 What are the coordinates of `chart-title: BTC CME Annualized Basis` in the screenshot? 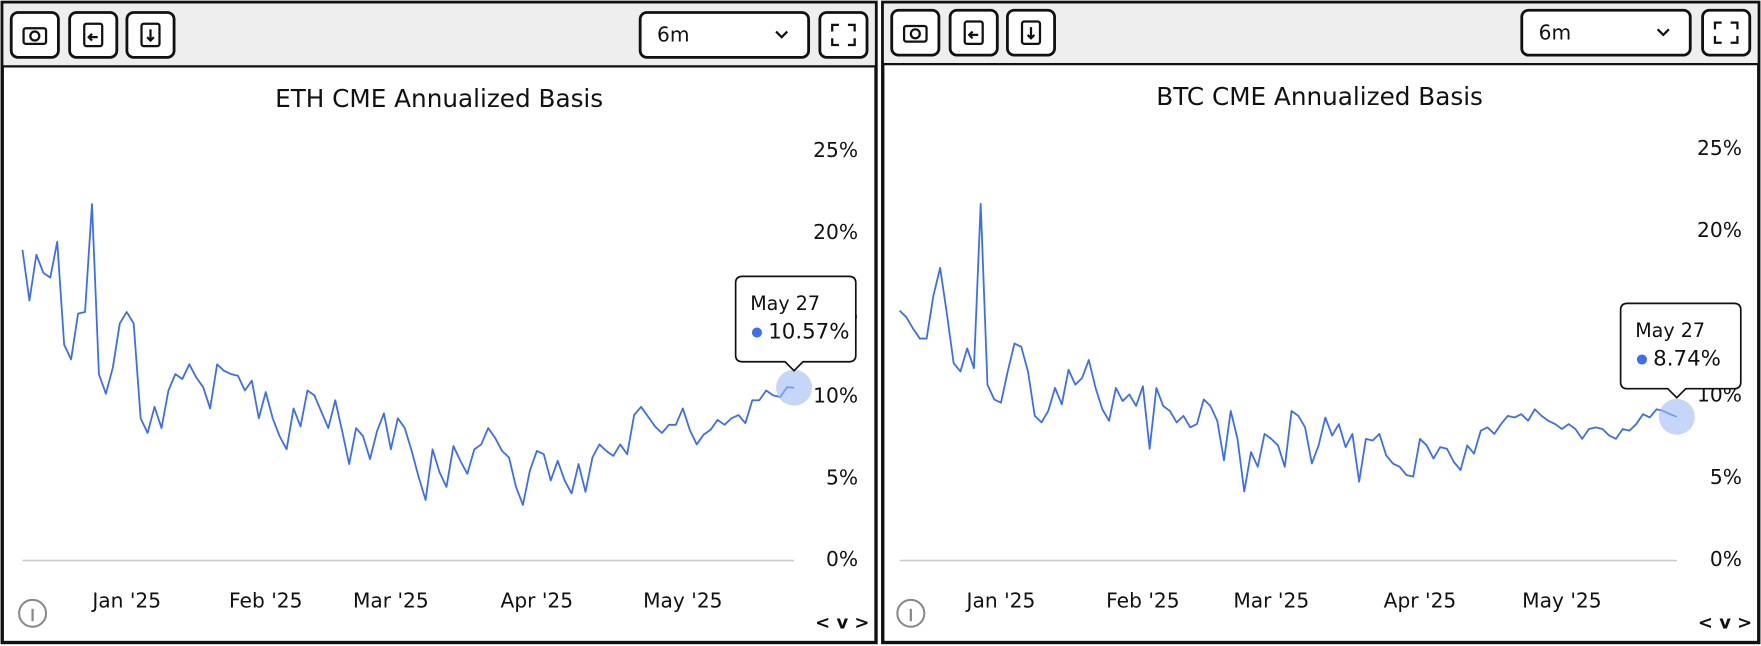 It's located at (1319, 96).